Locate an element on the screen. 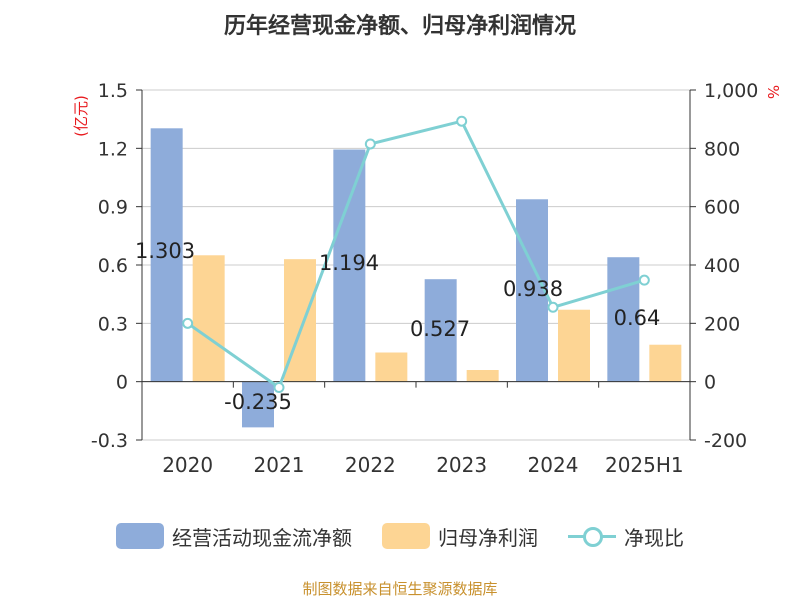 This screenshot has width=800, height=600. x-tick-label: 2020 is located at coordinates (187, 465).